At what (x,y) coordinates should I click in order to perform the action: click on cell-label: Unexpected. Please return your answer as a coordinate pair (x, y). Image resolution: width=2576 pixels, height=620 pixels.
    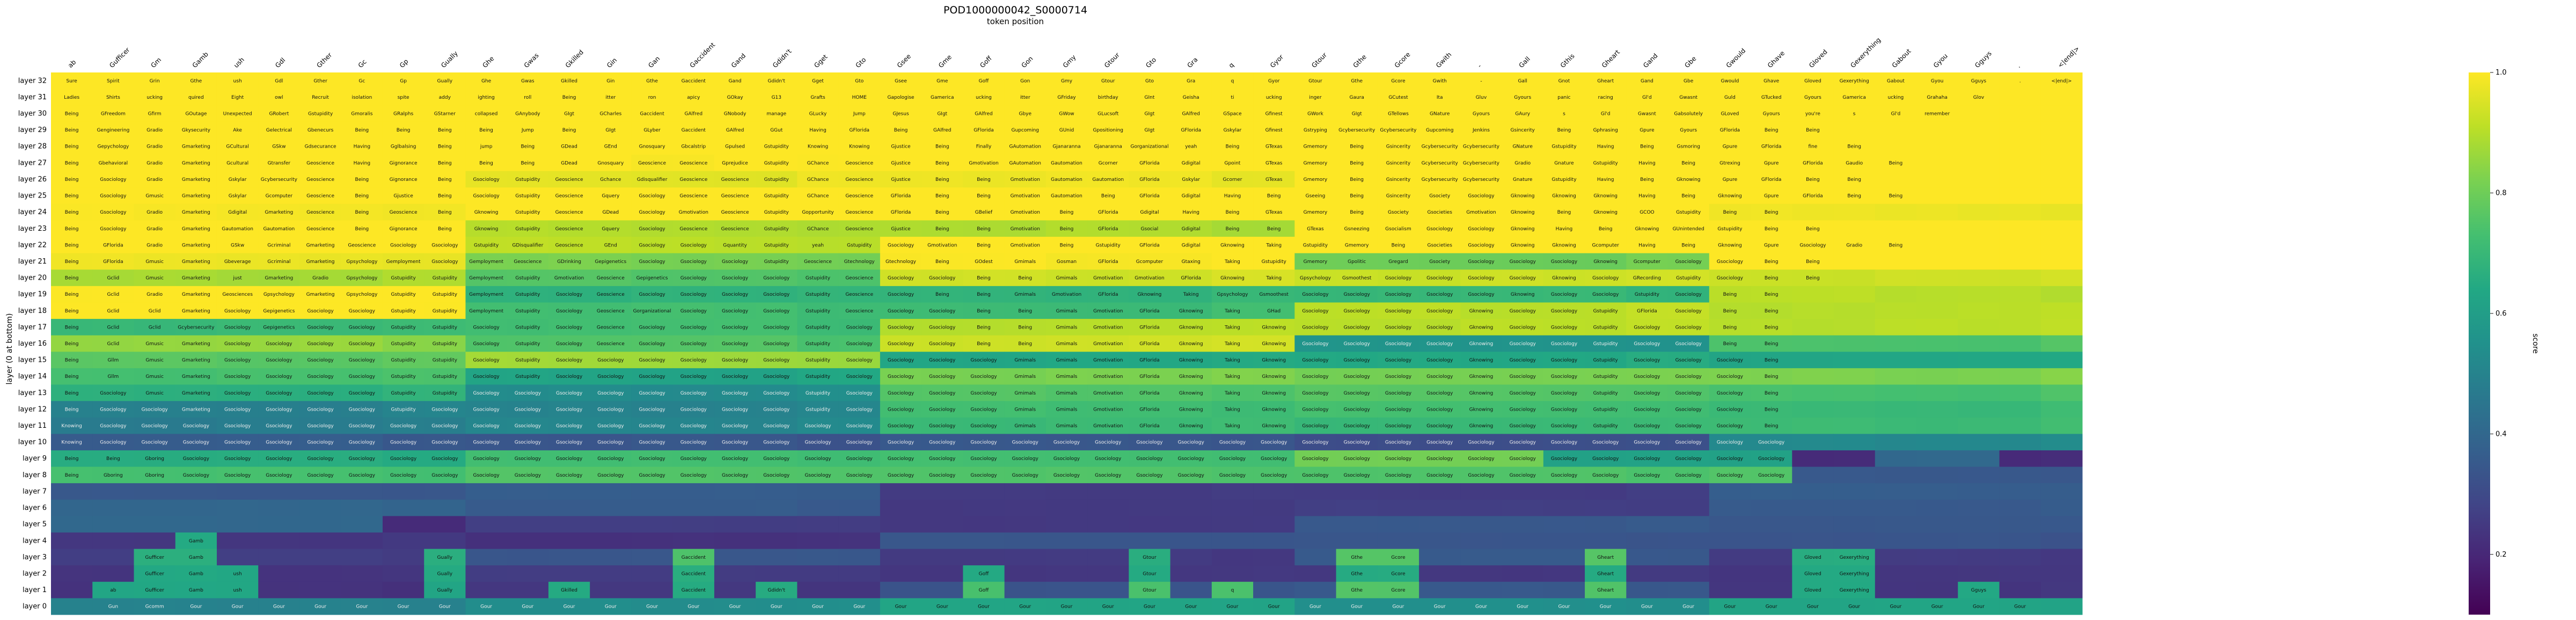
    Looking at the image, I should click on (237, 114).